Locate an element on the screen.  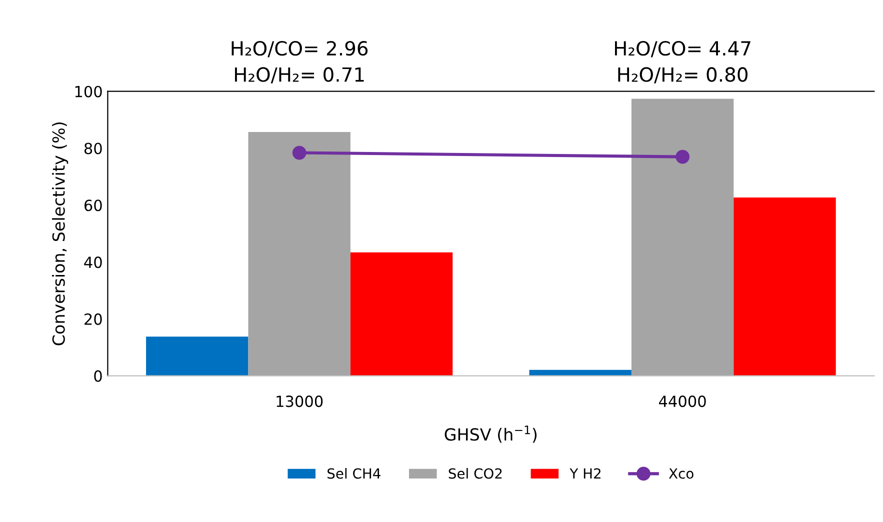
y-tick-label: 20 is located at coordinates (93, 319).